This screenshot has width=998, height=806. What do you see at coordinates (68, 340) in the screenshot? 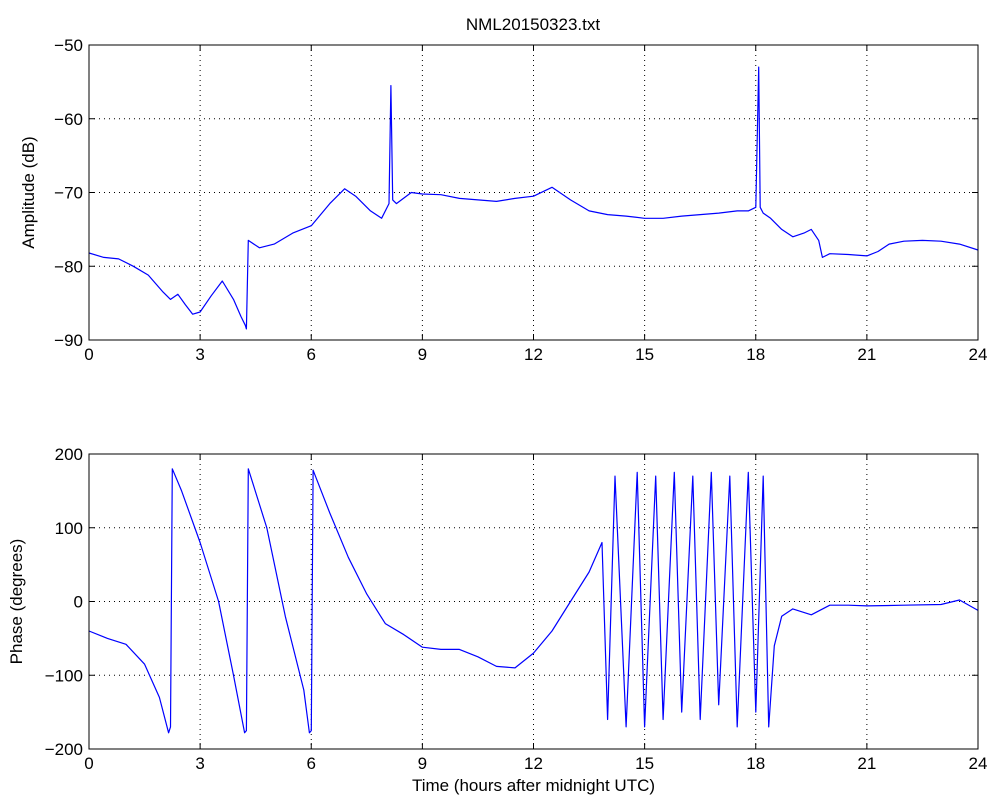
I see `y-tick-label: −90` at bounding box center [68, 340].